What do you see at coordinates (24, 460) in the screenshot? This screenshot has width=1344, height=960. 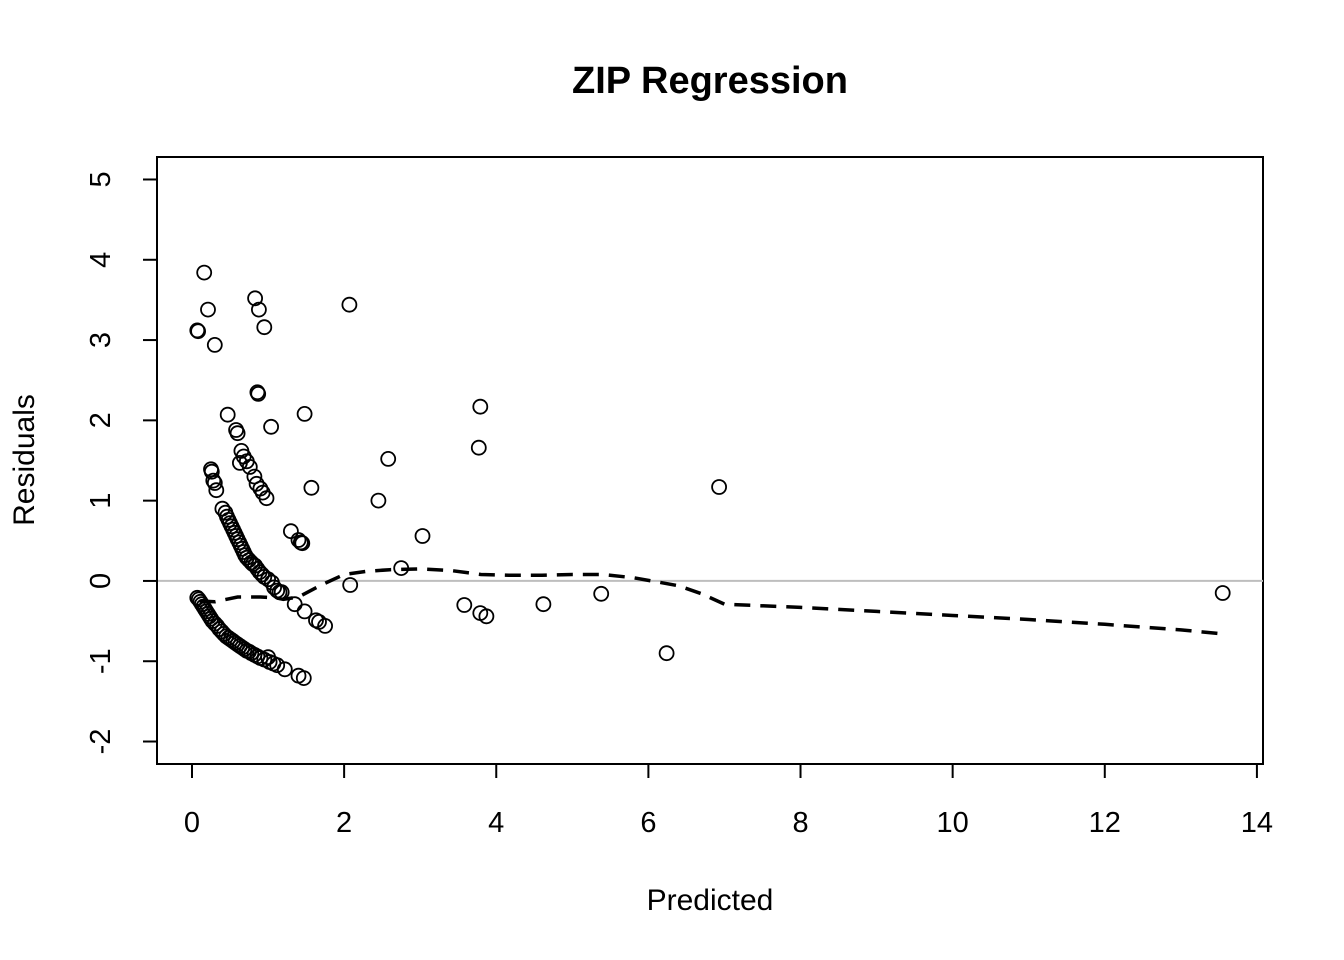 I see `y-axis-label: Residuals` at bounding box center [24, 460].